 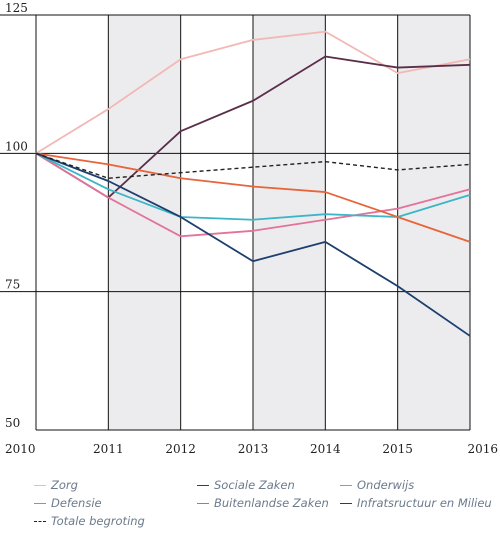 What do you see at coordinates (108, 449) in the screenshot?
I see `x-tick-label: 2011` at bounding box center [108, 449].